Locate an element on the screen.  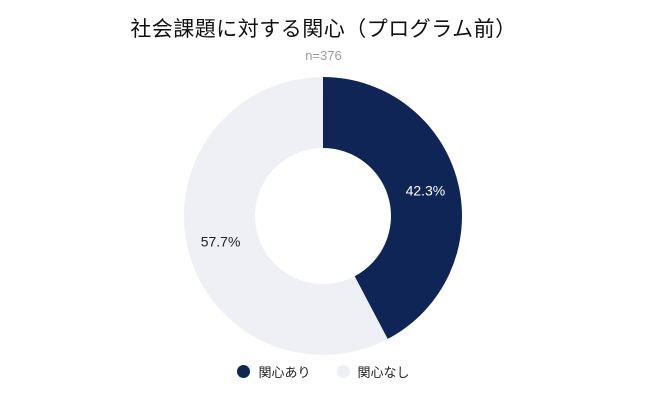
chart-subtitle: n=376 is located at coordinates (323, 55).